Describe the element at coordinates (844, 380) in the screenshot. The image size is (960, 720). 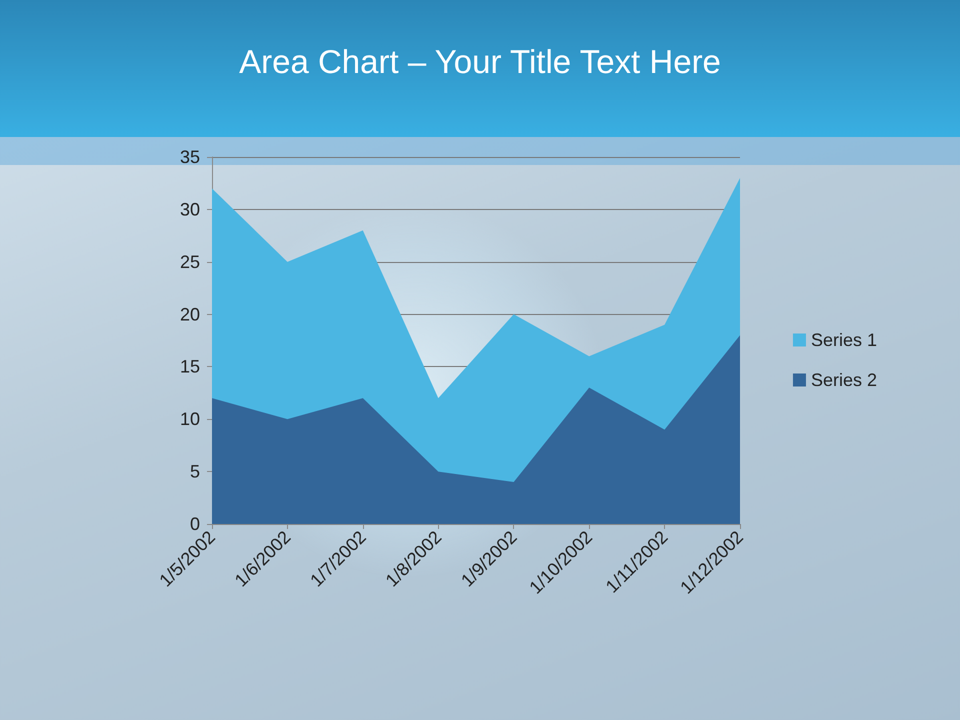
I see `legend-label: Series 2` at that location.